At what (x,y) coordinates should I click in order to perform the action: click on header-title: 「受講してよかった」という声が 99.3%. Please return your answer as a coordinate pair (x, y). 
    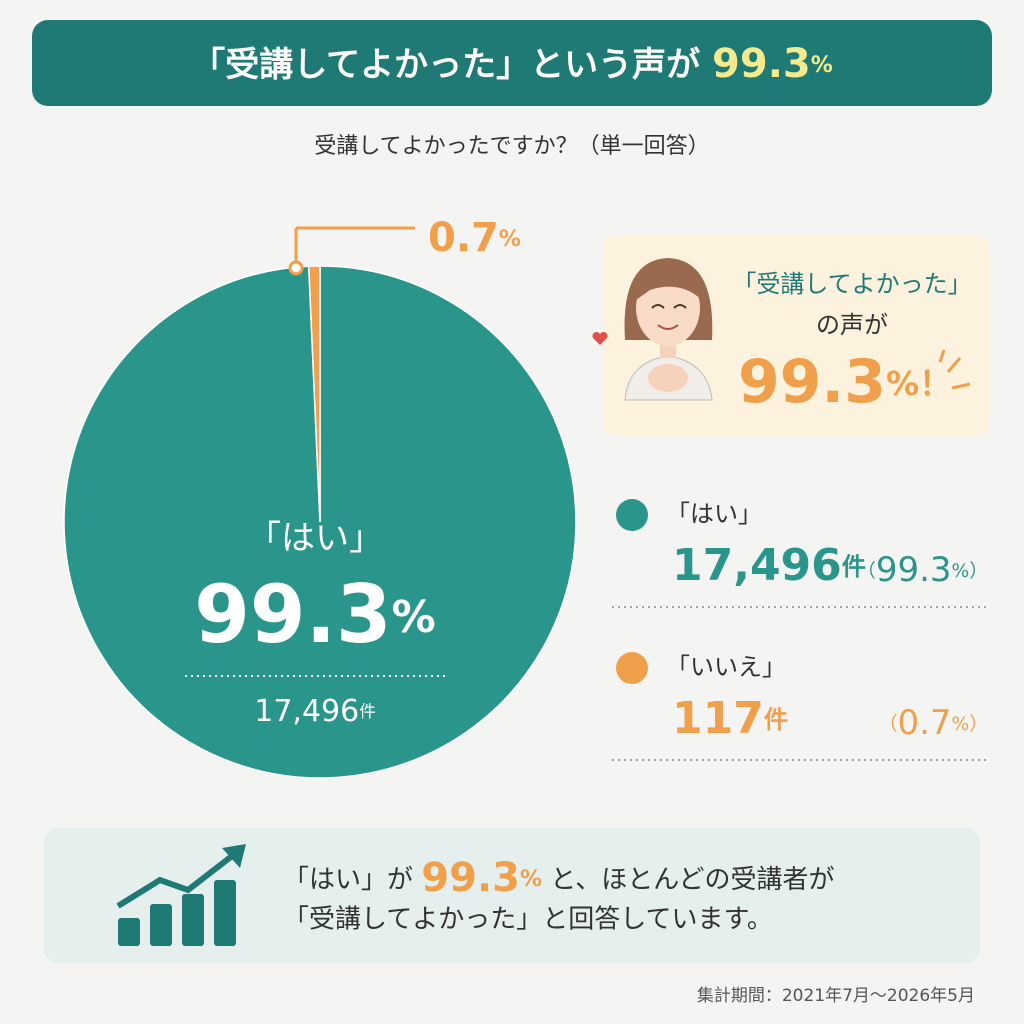
    Looking at the image, I should click on (512, 64).